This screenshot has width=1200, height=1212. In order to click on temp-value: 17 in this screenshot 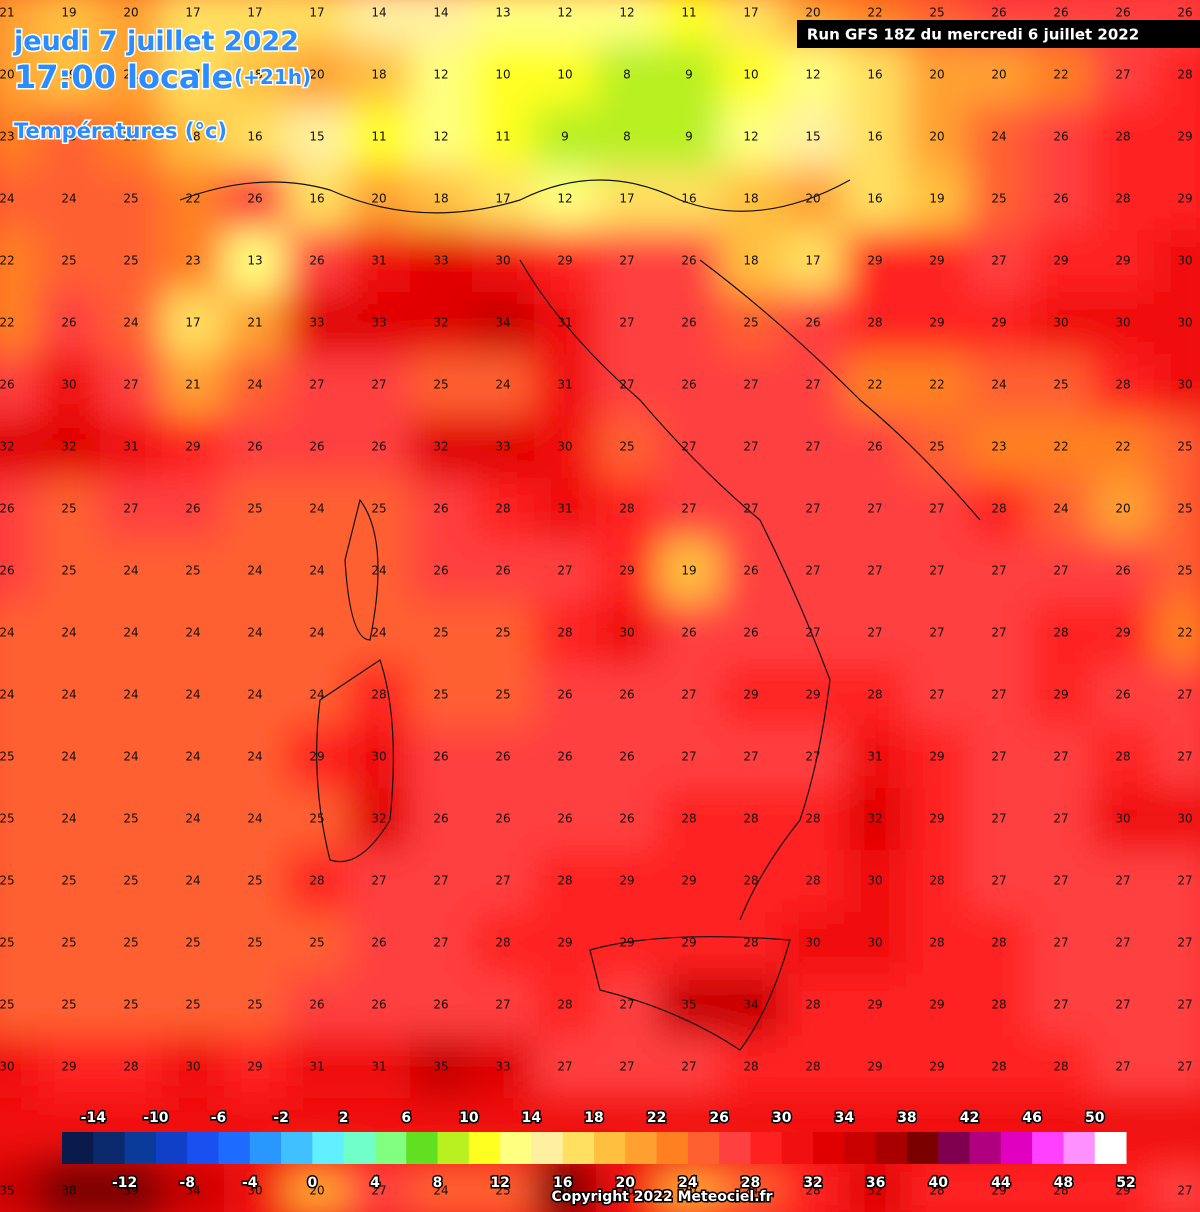, I will do `click(812, 261)`.